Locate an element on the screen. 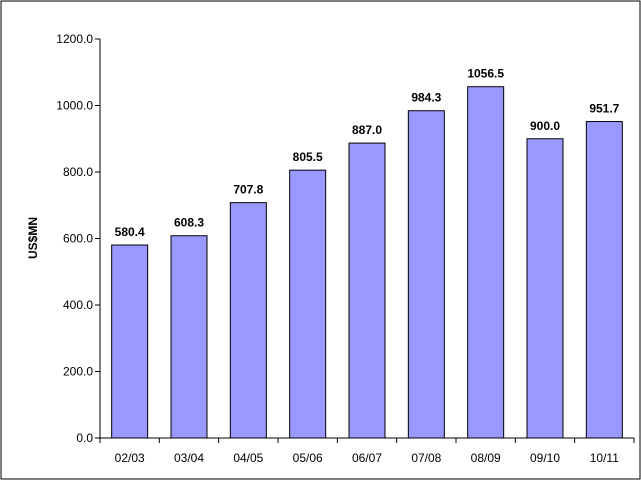 Image resolution: width=641 pixels, height=485 pixels. data-label: 887.0 is located at coordinates (367, 130).